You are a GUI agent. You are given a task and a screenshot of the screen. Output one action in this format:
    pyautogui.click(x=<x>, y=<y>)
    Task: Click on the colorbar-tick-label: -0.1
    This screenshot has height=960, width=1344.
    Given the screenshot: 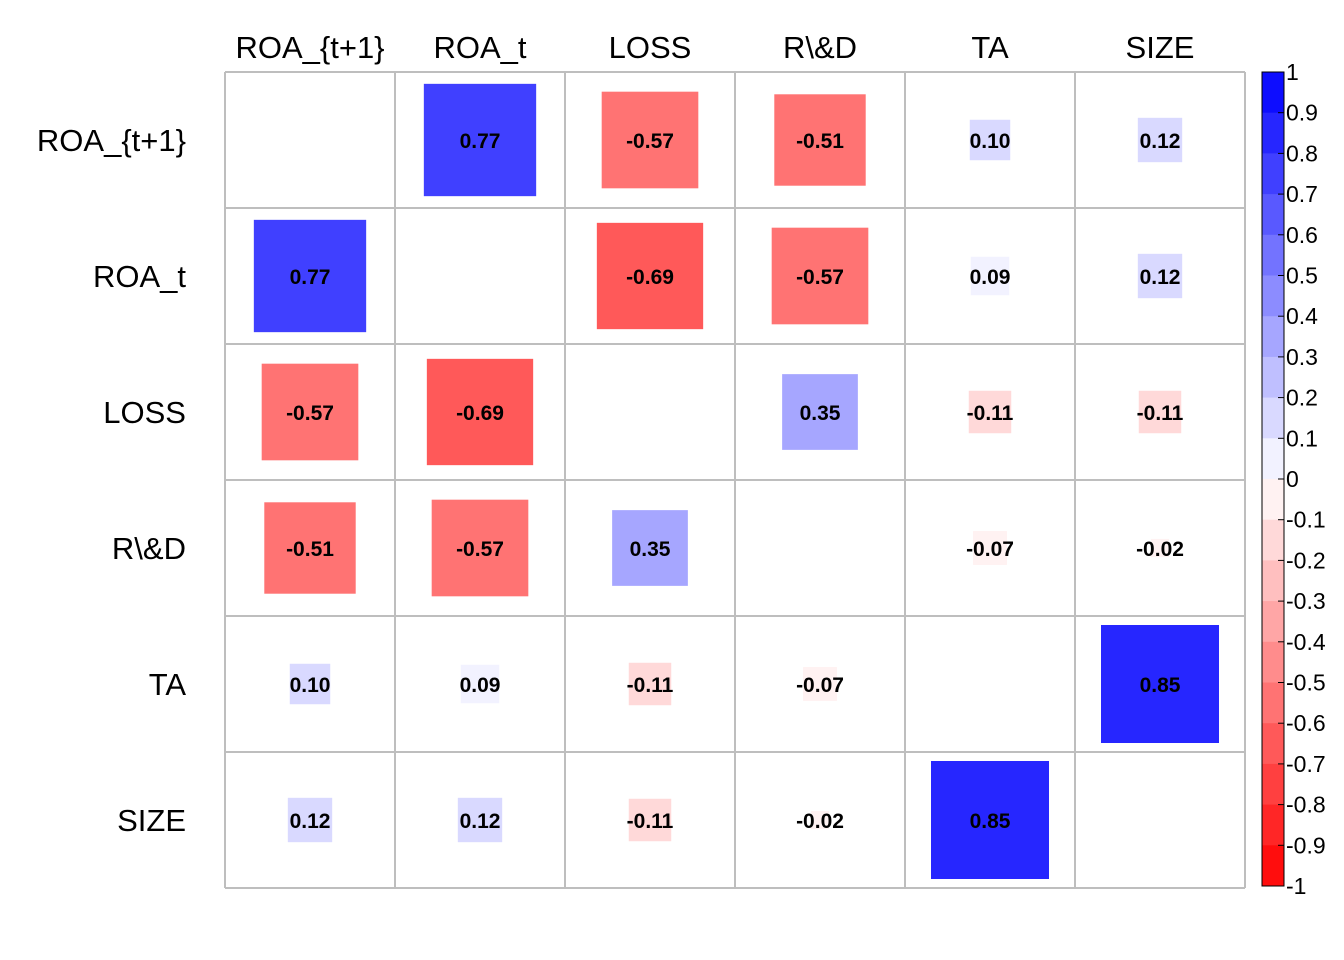 What is the action you would take?
    pyautogui.click(x=1306, y=520)
    